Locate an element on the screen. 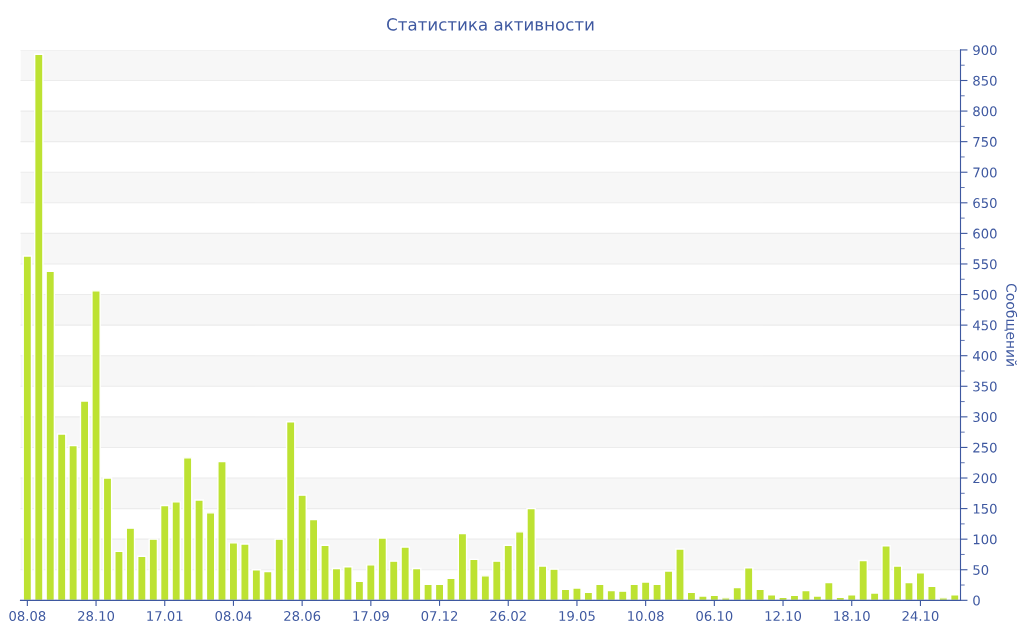 The image size is (1024, 640). y-tick-label: 800 is located at coordinates (985, 111).